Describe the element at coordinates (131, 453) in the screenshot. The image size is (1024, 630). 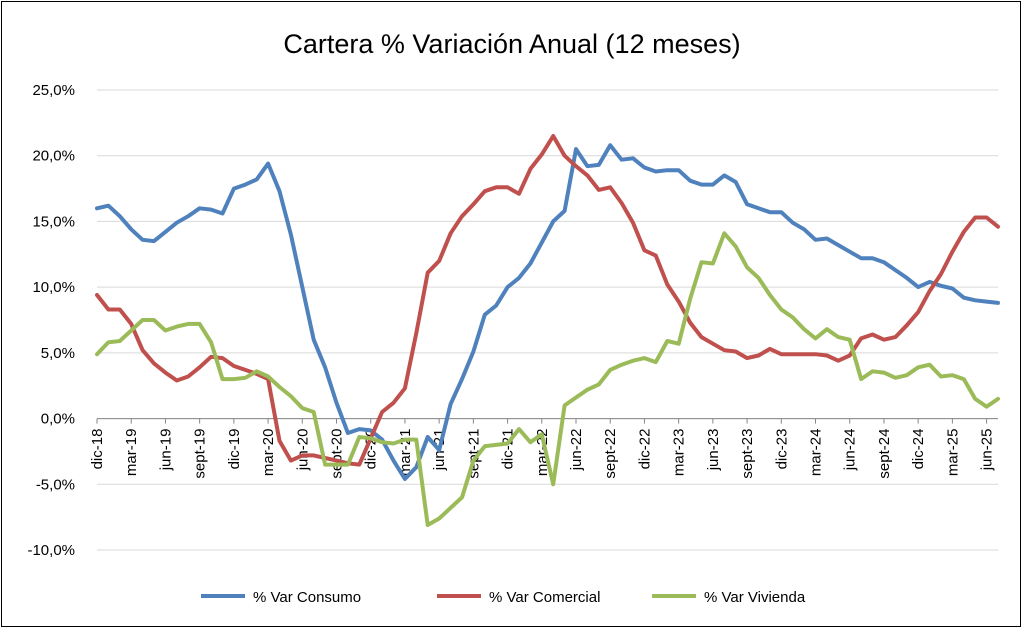
I see `x-tick-label: mar-19` at that location.